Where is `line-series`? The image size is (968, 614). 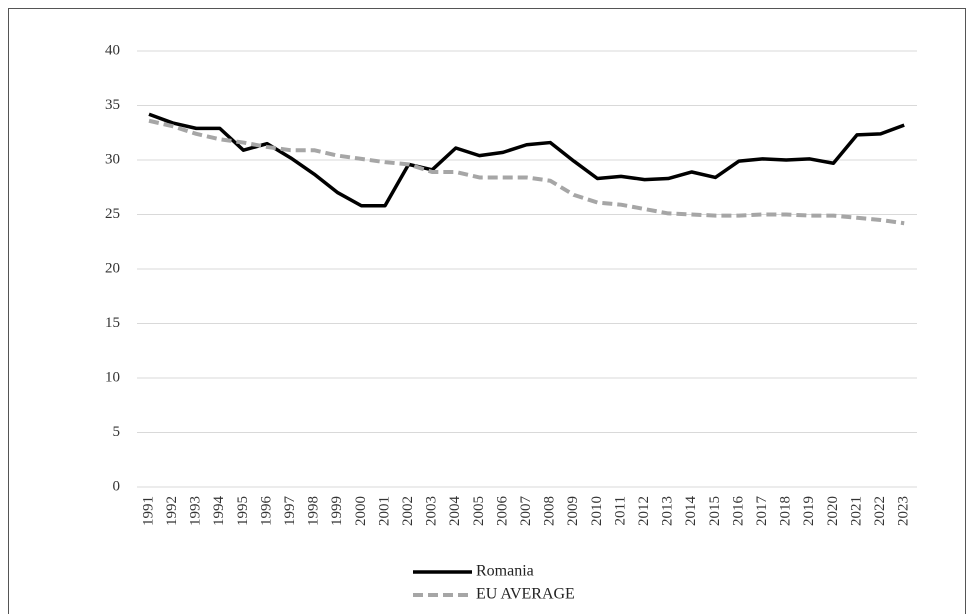 line-series is located at coordinates (526, 172).